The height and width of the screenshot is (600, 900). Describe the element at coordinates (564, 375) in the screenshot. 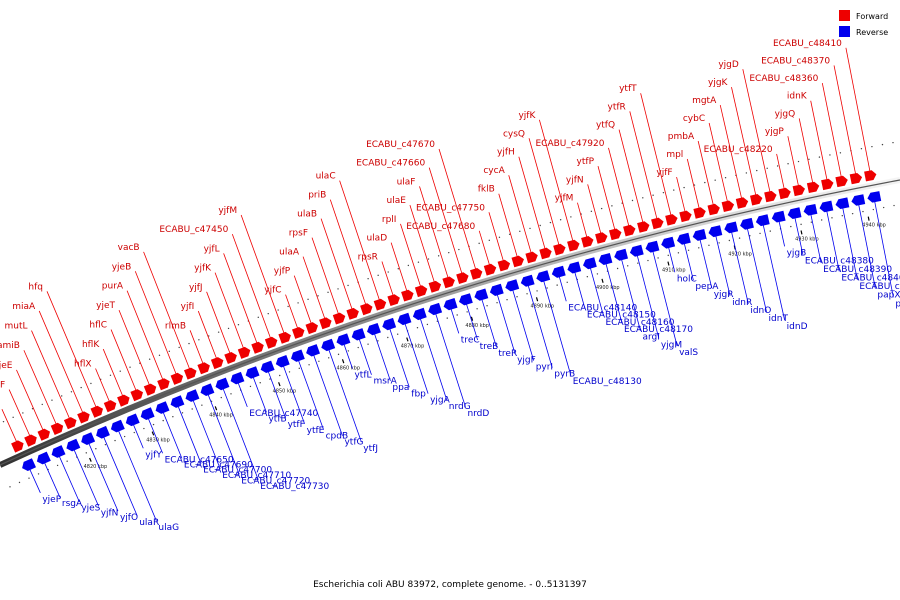

I see `reverse-gene-label: pyrB` at that location.